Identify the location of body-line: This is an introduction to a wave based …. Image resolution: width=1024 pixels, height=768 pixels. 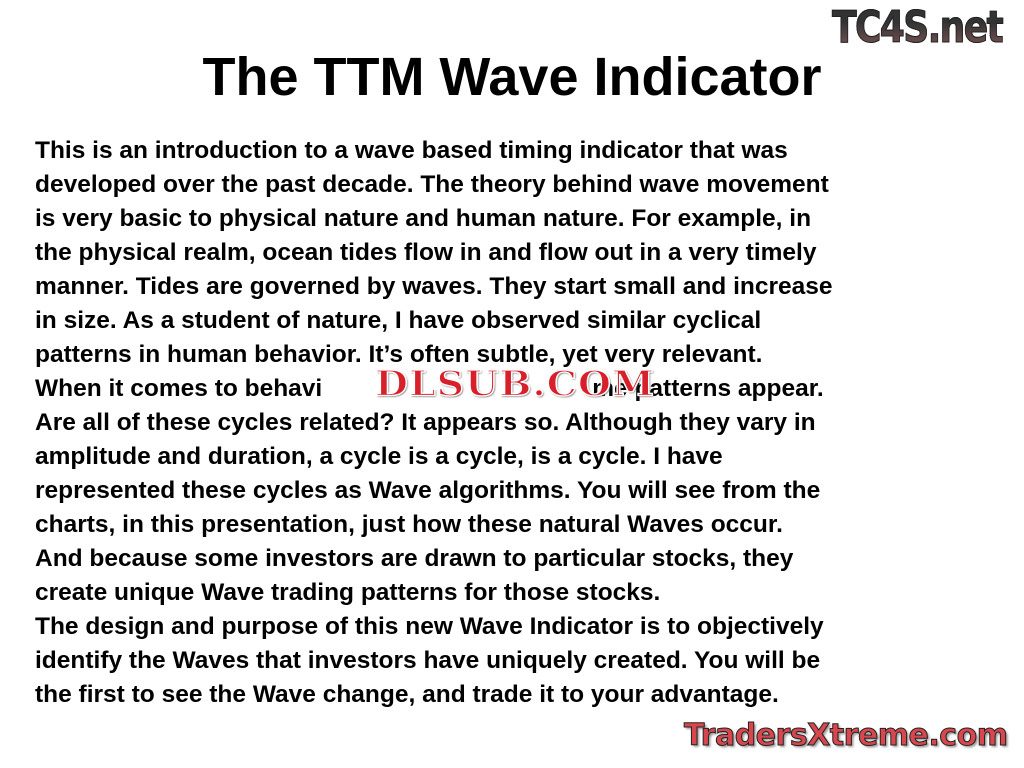
(411, 150).